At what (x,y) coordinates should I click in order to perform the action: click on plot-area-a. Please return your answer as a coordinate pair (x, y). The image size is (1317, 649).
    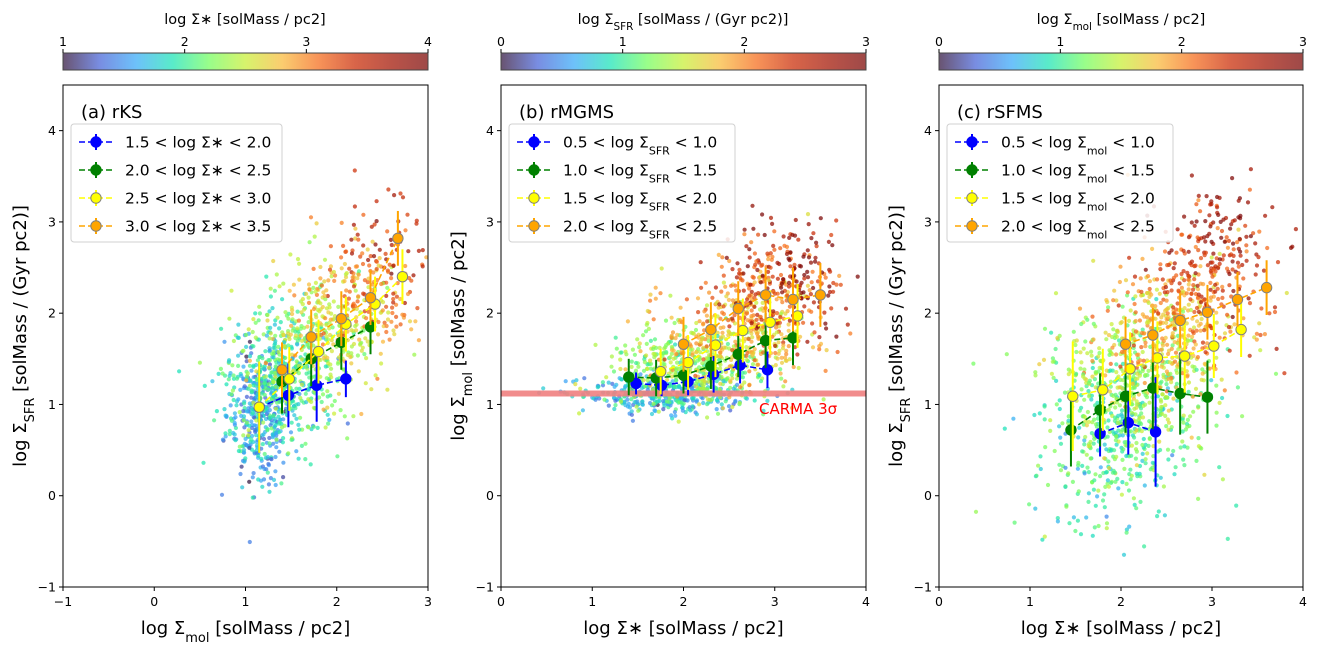
    Looking at the image, I should click on (302, 356).